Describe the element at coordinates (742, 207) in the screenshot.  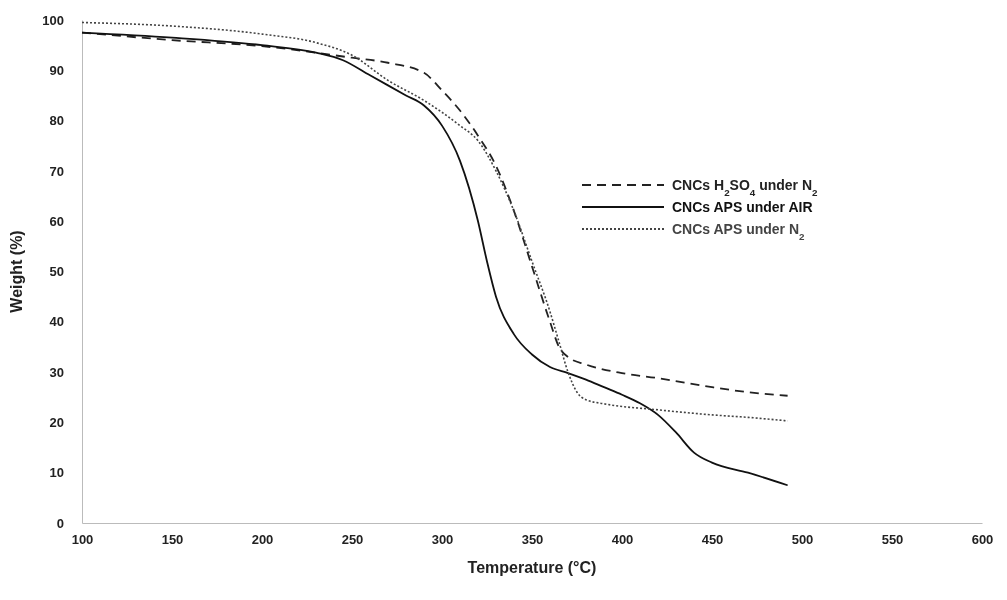
I see `text: CNCs APS under AIR` at that location.